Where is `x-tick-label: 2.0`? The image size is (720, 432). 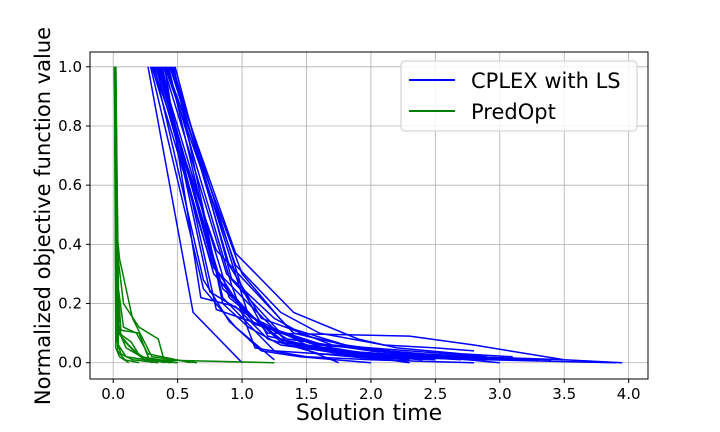 x-tick-label: 2.0 is located at coordinates (371, 394).